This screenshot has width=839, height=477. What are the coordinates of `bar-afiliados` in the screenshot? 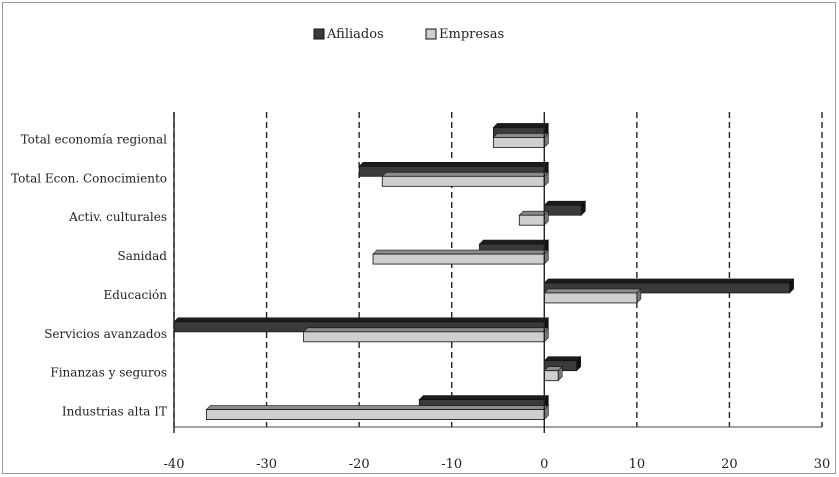 It's located at (562, 210).